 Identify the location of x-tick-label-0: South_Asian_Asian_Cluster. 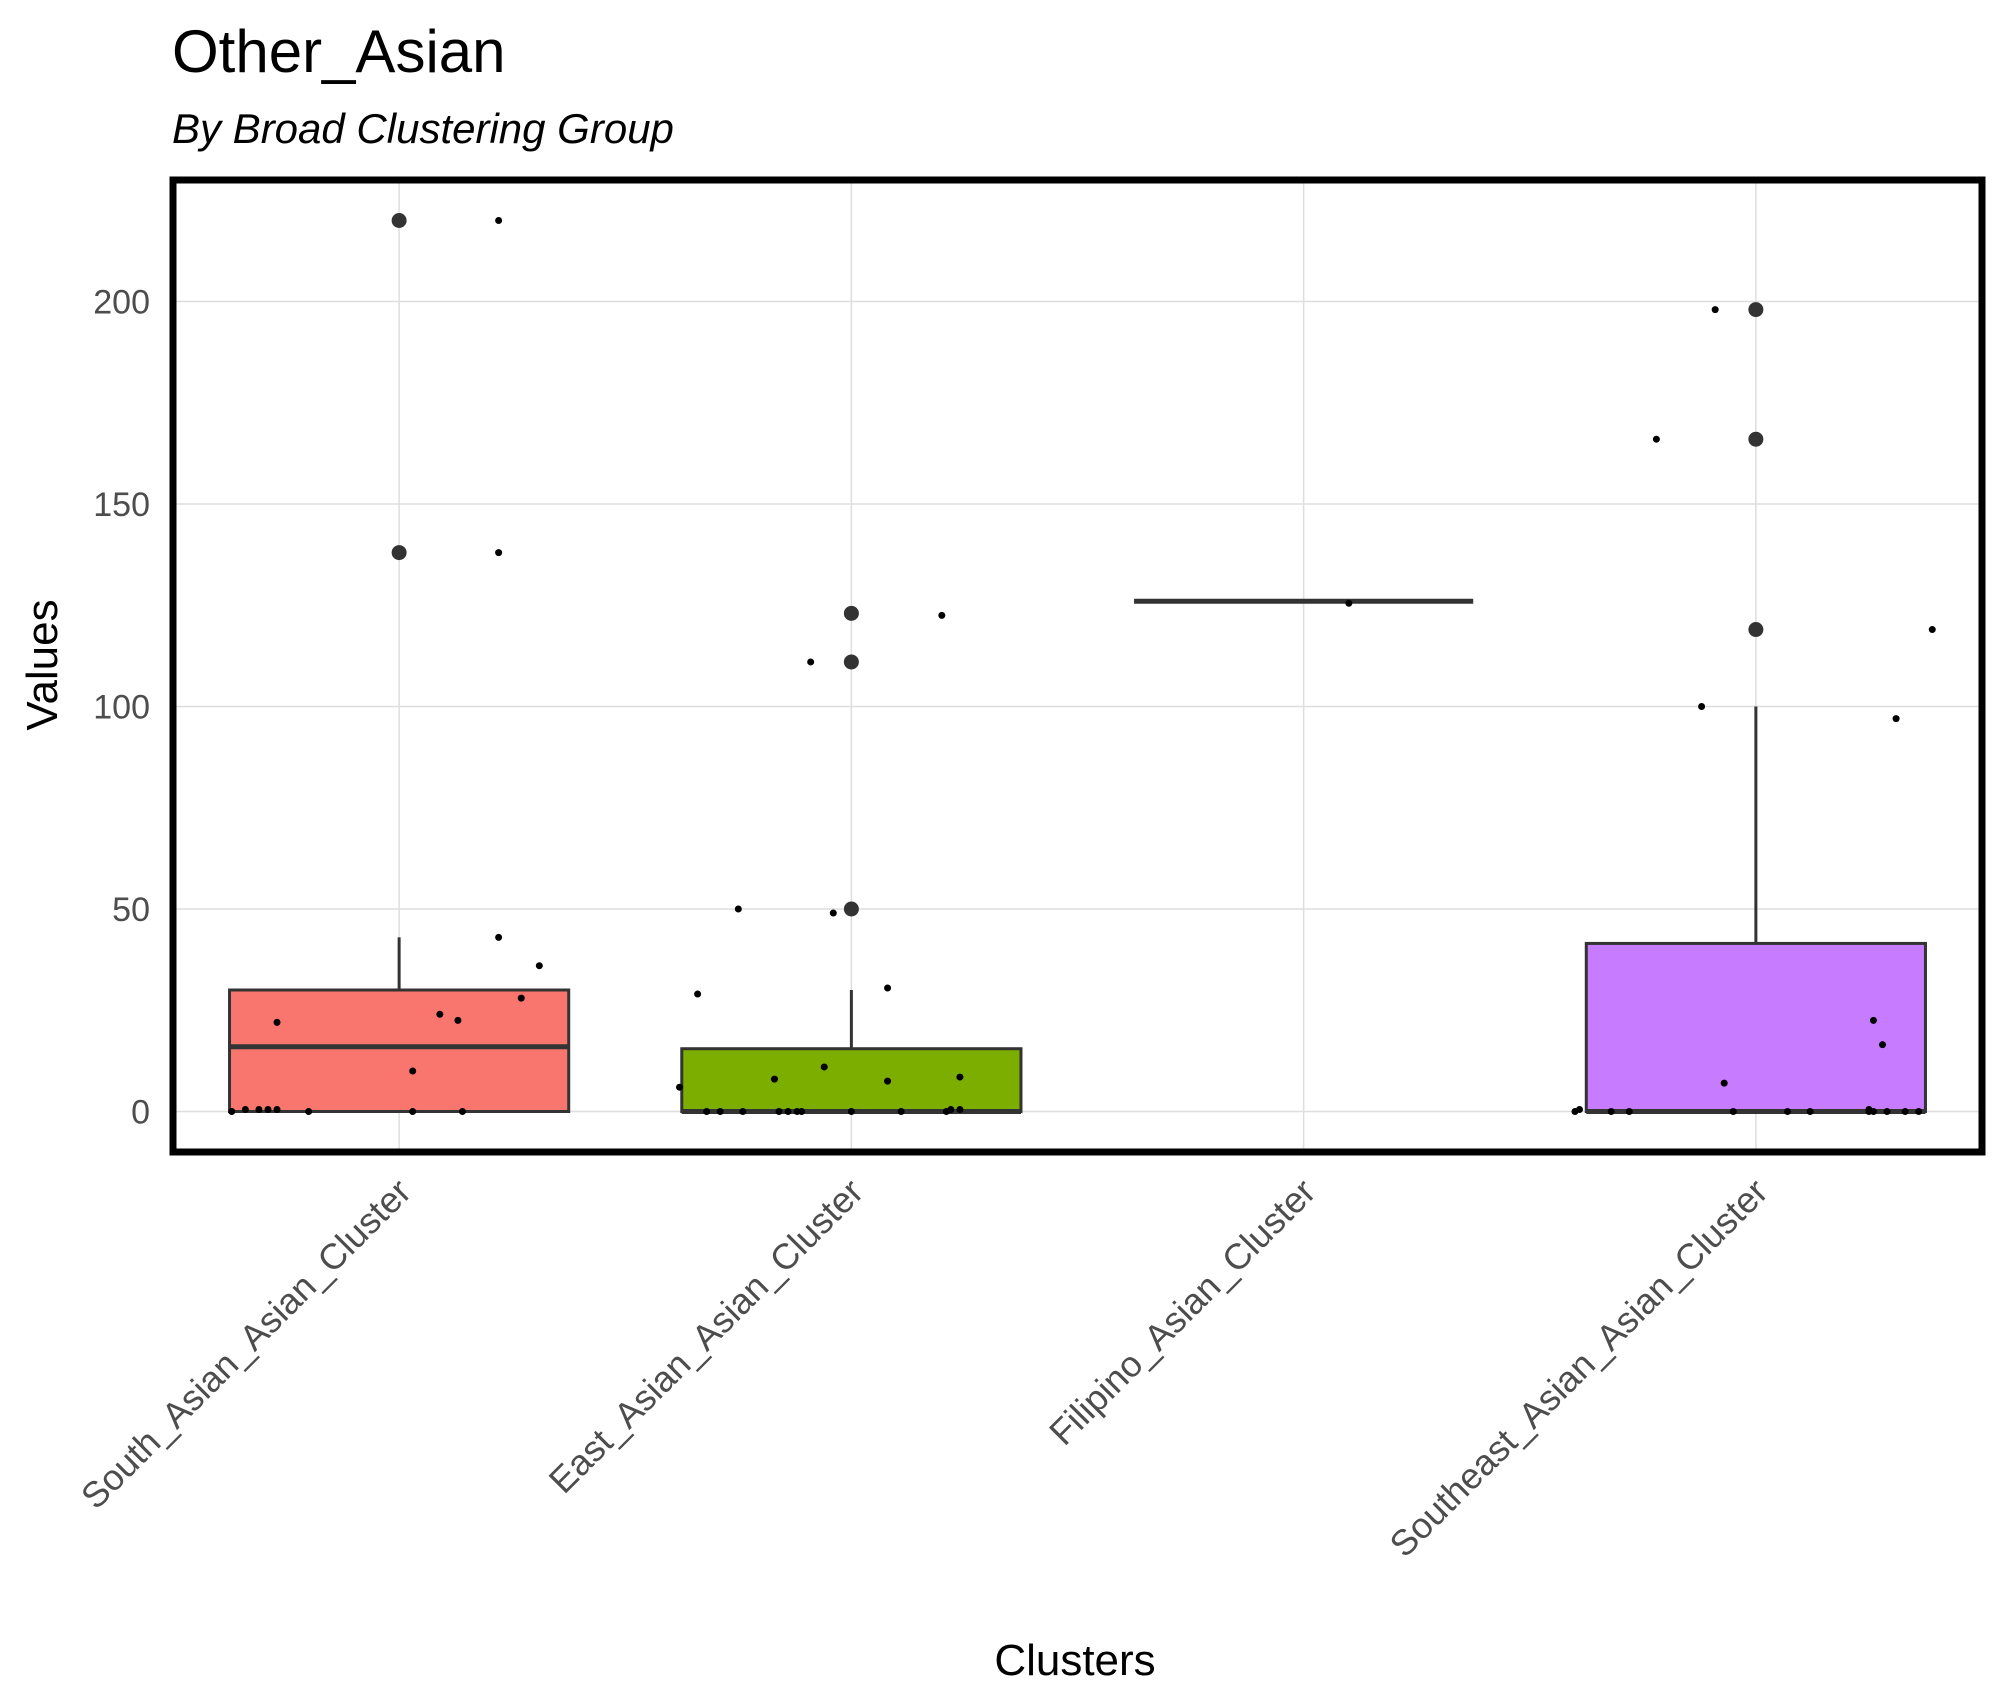
(246, 1344).